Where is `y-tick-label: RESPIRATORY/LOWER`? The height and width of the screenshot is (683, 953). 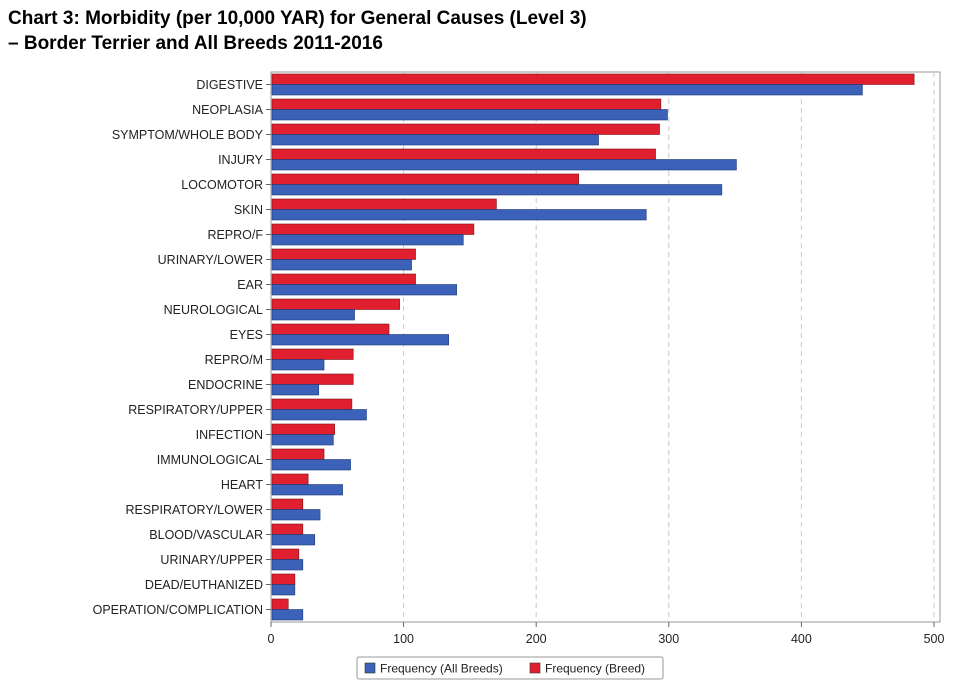 y-tick-label: RESPIRATORY/LOWER is located at coordinates (194, 510).